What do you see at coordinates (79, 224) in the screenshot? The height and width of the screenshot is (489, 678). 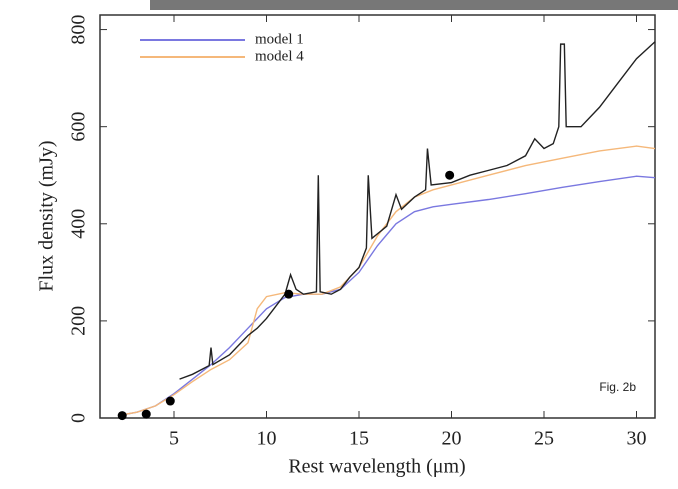 I see `y-tick-label: 400` at bounding box center [79, 224].